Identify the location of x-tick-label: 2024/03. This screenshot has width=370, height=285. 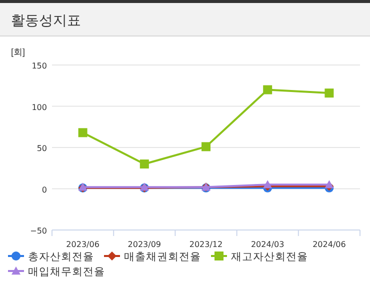
(267, 244).